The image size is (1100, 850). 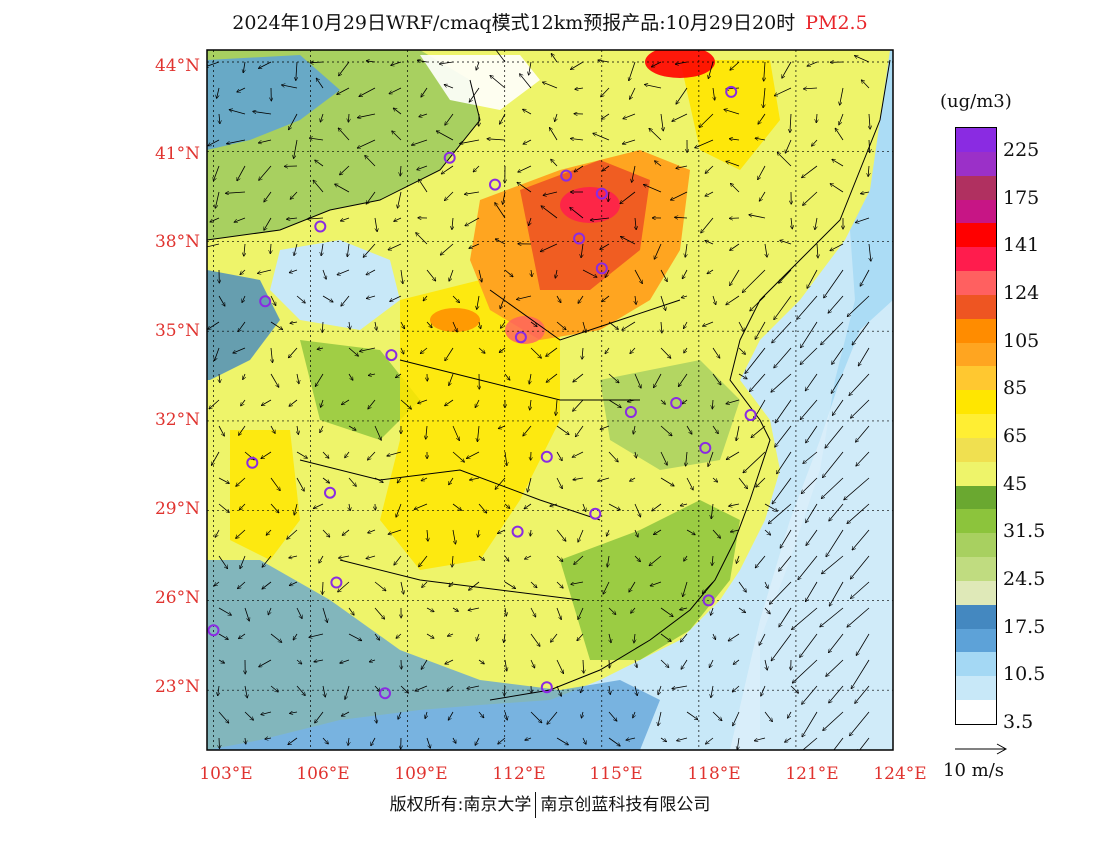 What do you see at coordinates (177, 66) in the screenshot?
I see `lat-label: 44°N` at bounding box center [177, 66].